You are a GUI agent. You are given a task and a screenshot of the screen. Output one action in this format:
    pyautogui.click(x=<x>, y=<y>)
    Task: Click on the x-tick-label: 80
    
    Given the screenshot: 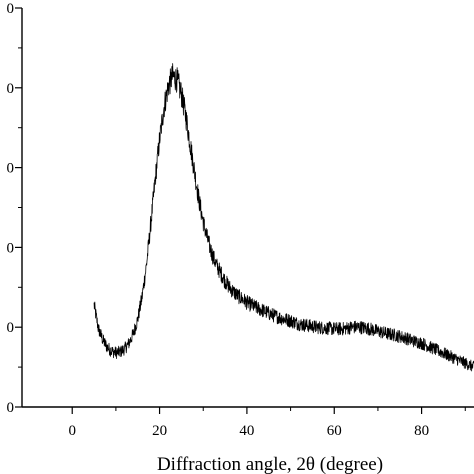 What is the action you would take?
    pyautogui.click(x=421, y=431)
    